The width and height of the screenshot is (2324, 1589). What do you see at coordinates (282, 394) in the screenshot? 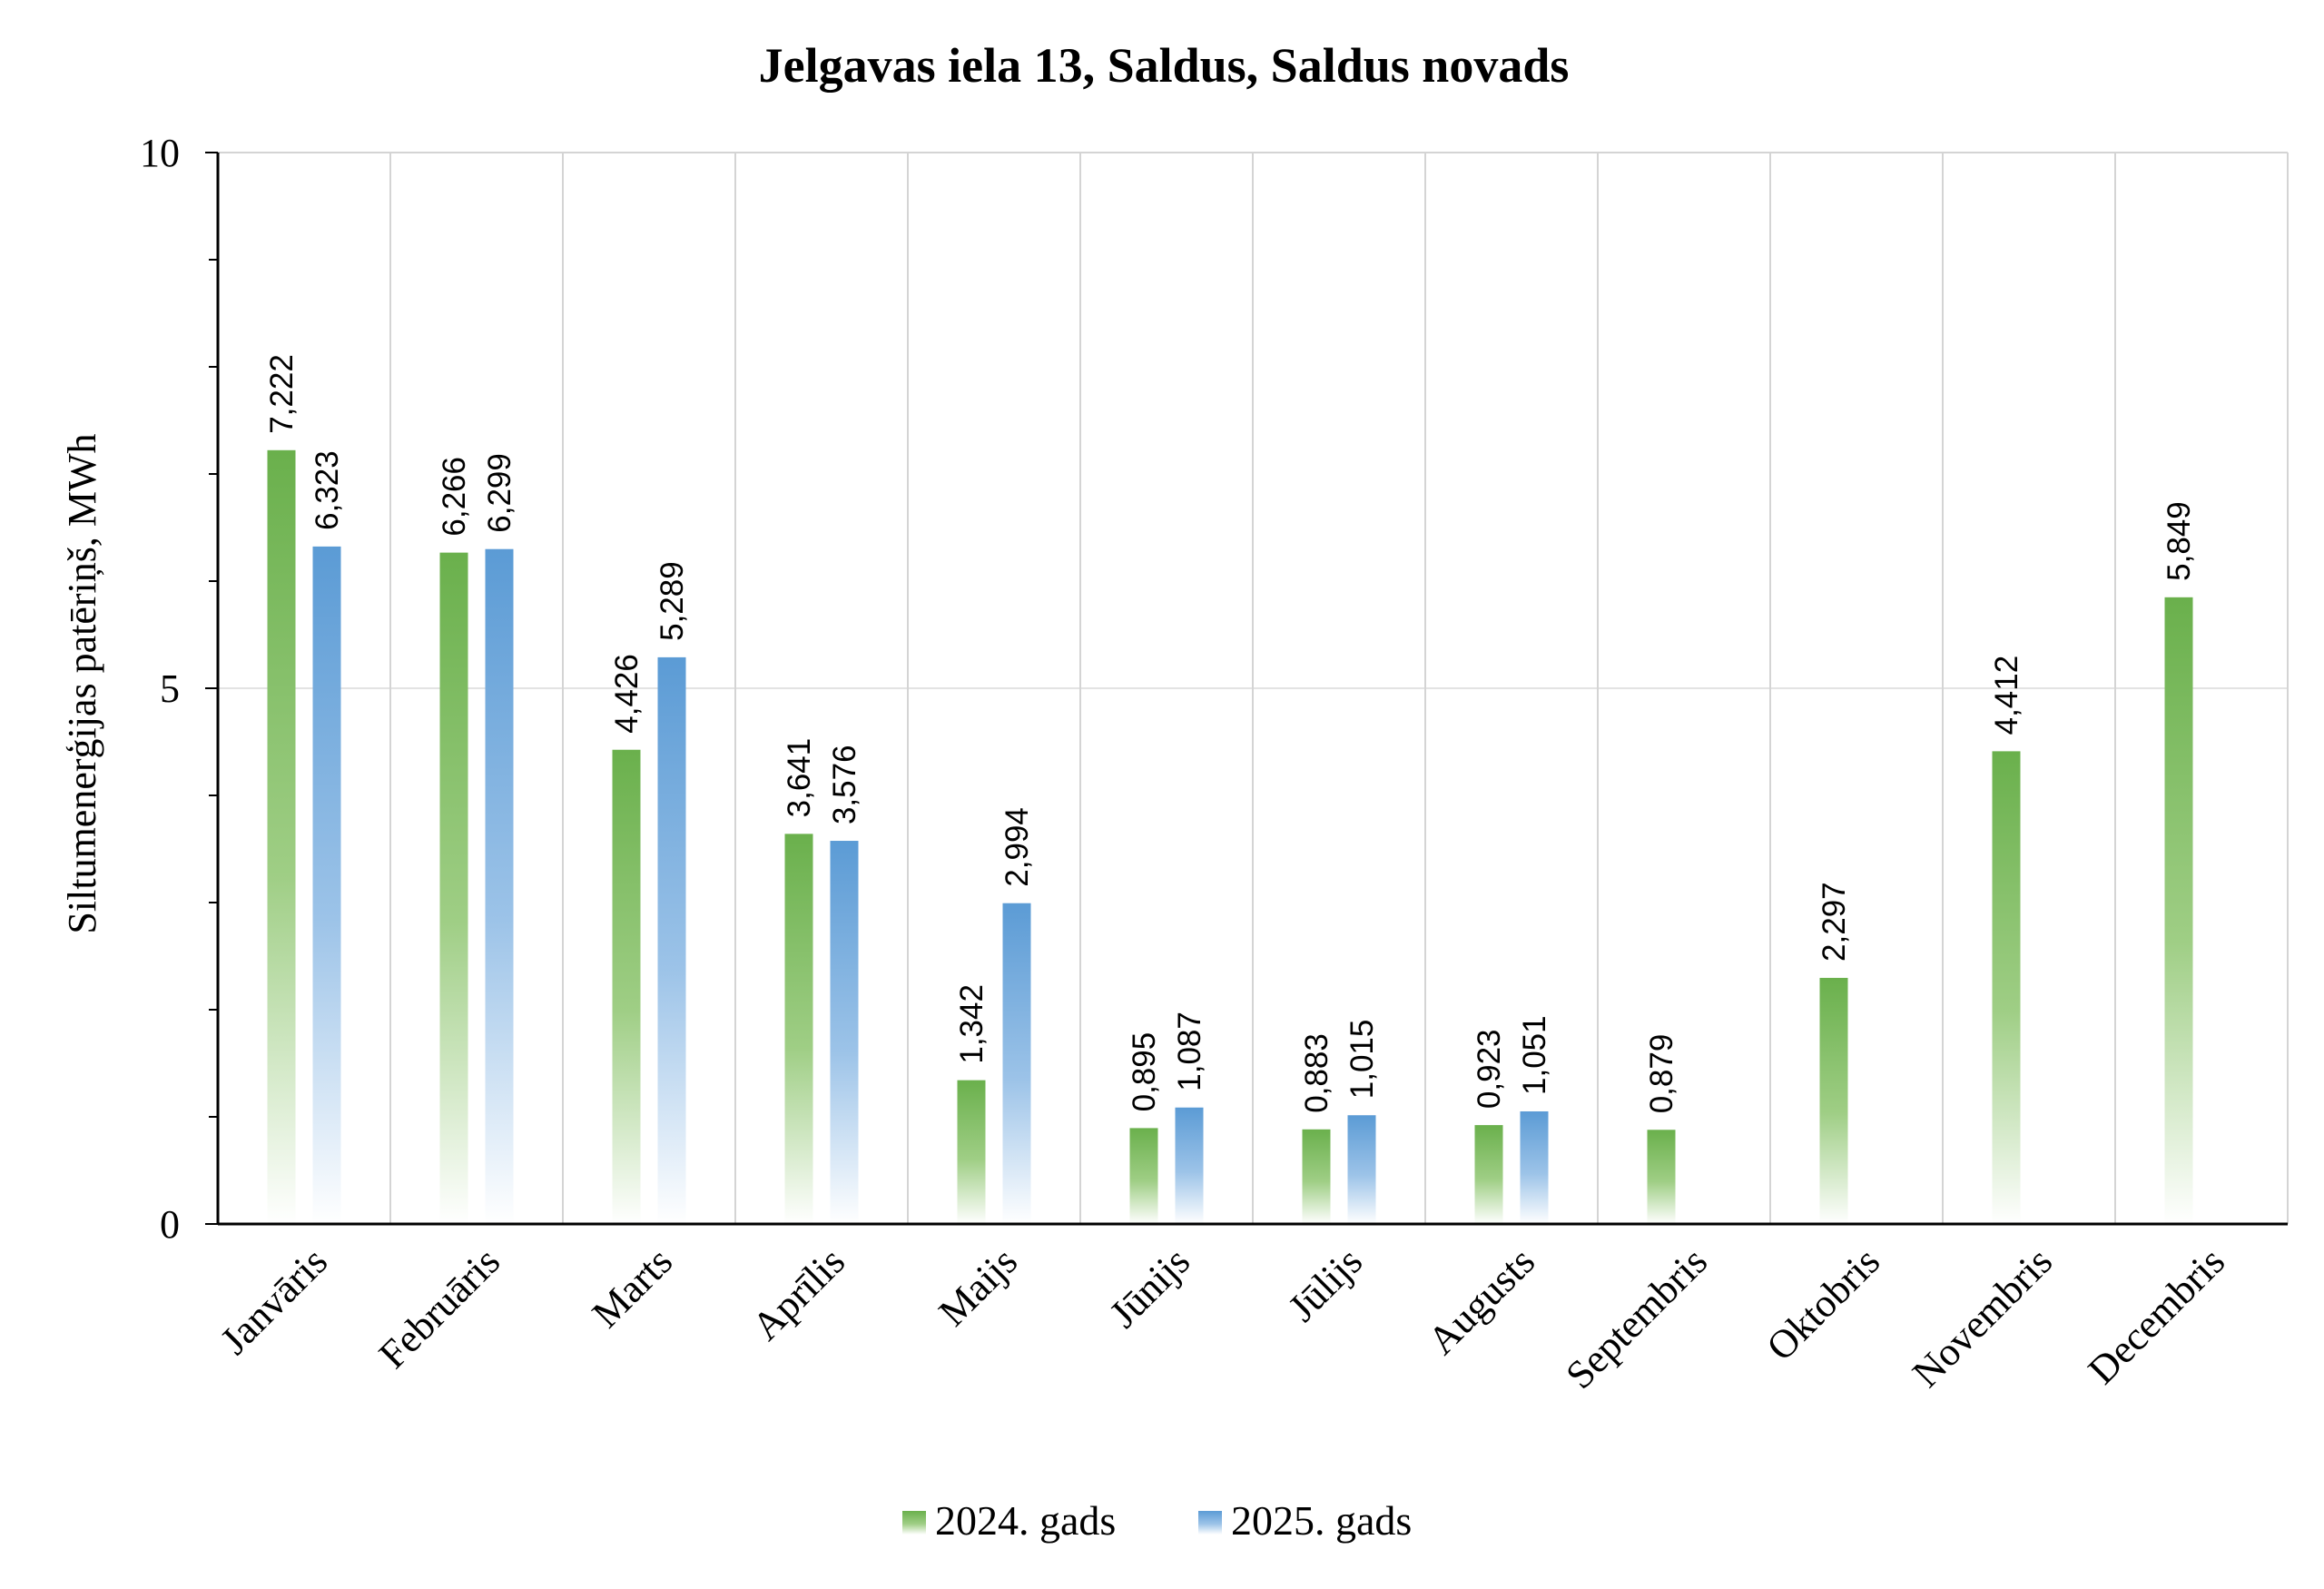
I see `data-label-s1-0: 7,222` at bounding box center [282, 394].